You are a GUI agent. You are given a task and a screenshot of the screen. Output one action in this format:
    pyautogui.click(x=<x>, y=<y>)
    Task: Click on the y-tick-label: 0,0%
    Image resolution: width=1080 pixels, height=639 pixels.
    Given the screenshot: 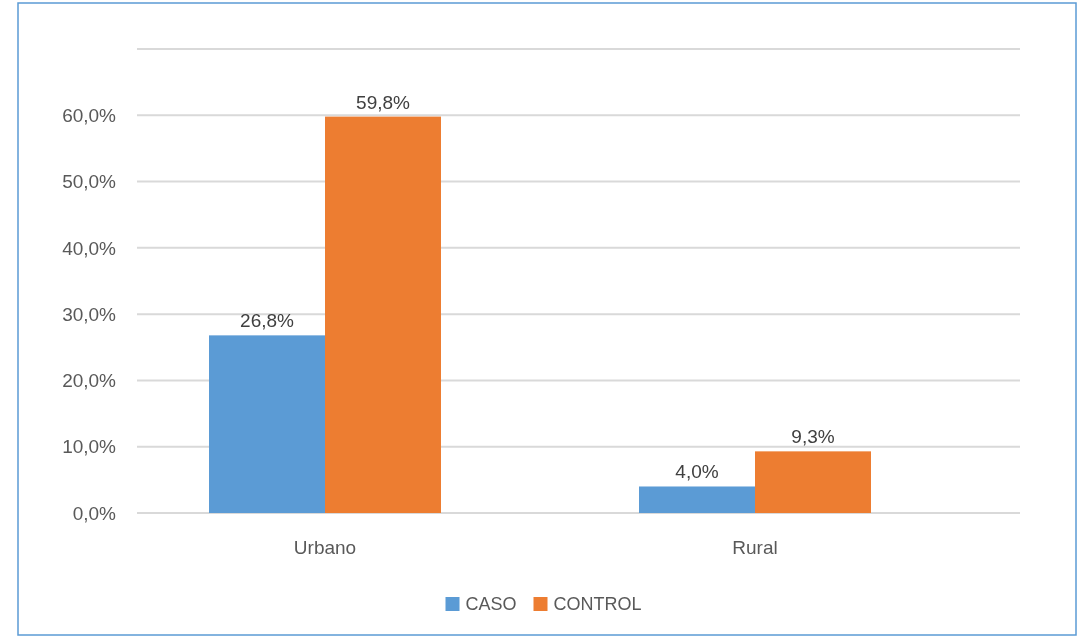 What is the action you would take?
    pyautogui.click(x=94, y=513)
    